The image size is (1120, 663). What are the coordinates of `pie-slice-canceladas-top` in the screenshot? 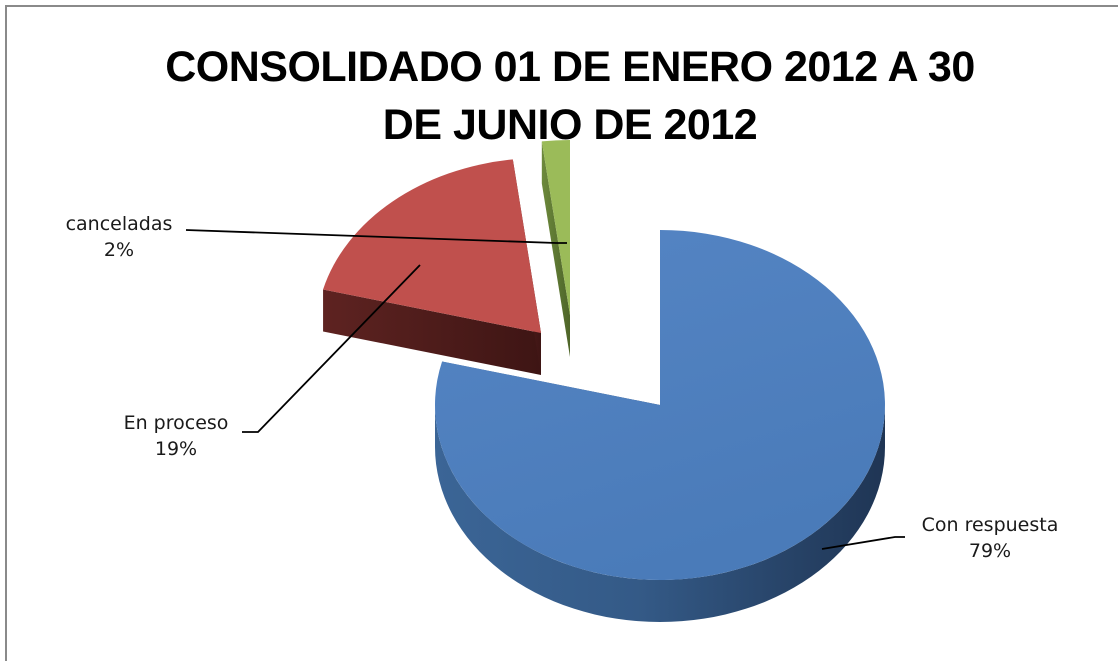 It's located at (555, 227).